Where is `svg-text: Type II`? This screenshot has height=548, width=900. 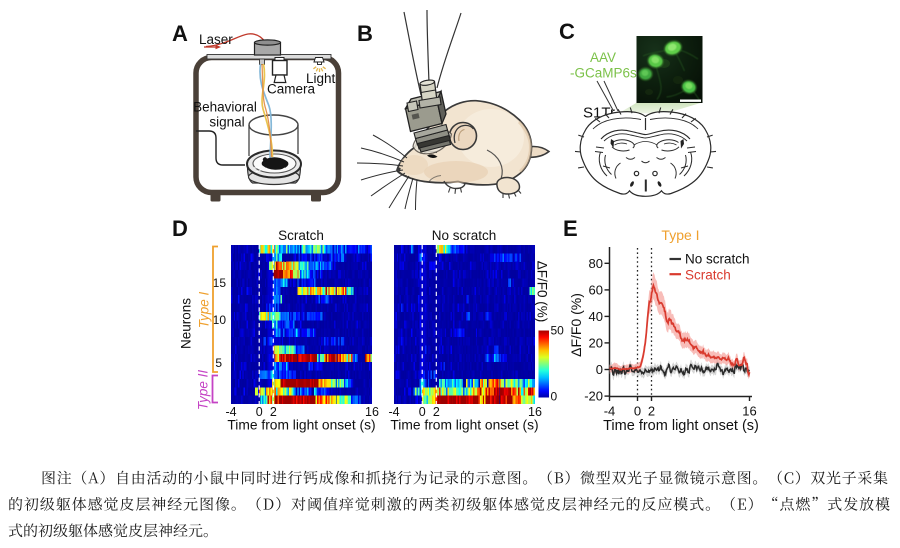 svg-text: Type II is located at coordinates (203, 390).